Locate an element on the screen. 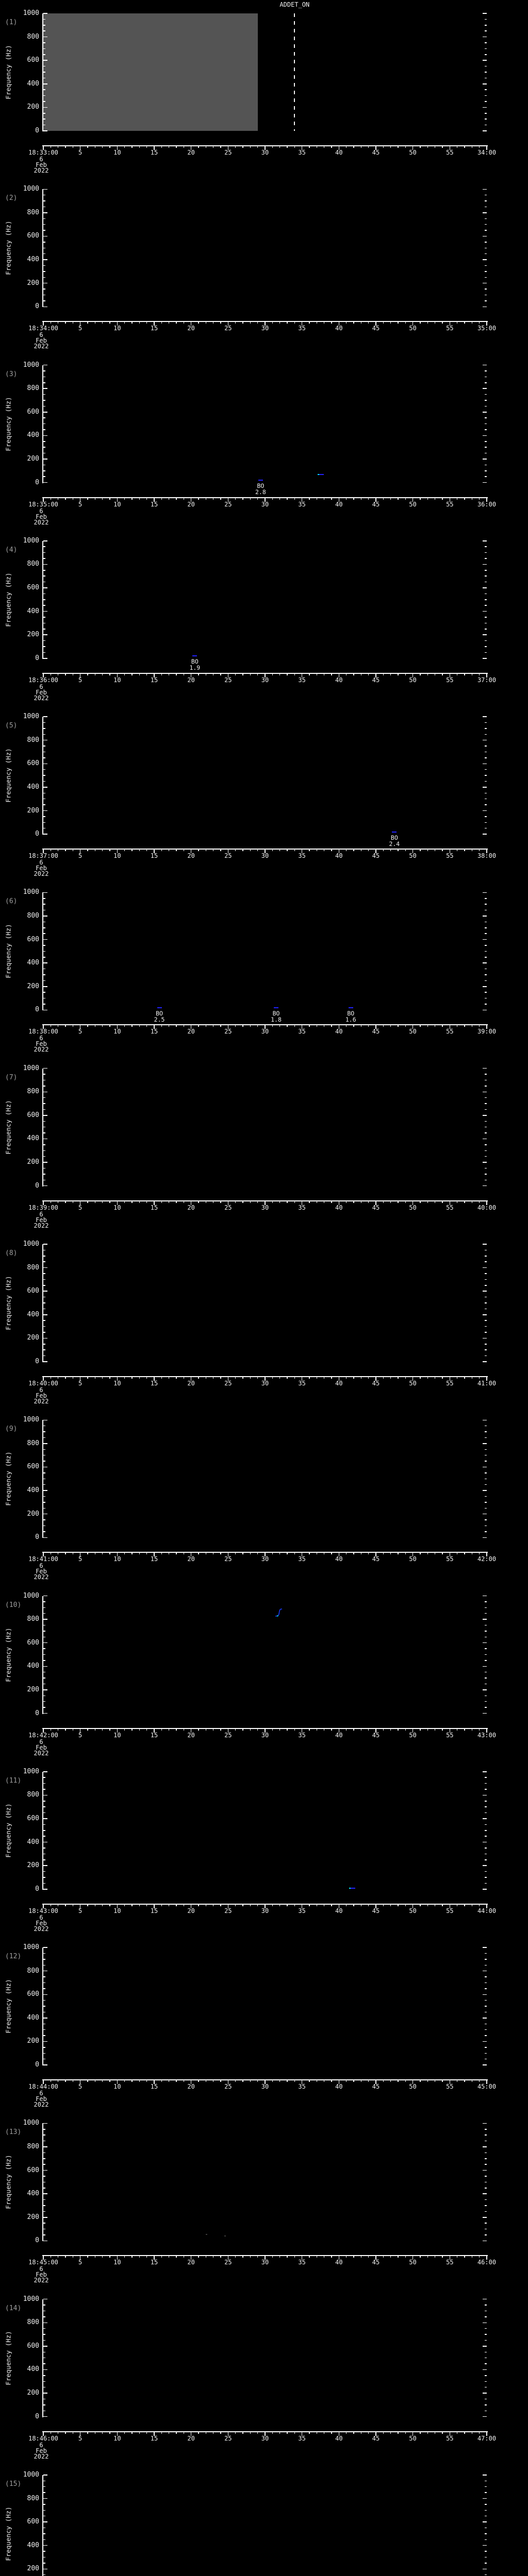 The height and width of the screenshot is (2576, 528). detection-magnitude-label: 1.9 is located at coordinates (195, 668).